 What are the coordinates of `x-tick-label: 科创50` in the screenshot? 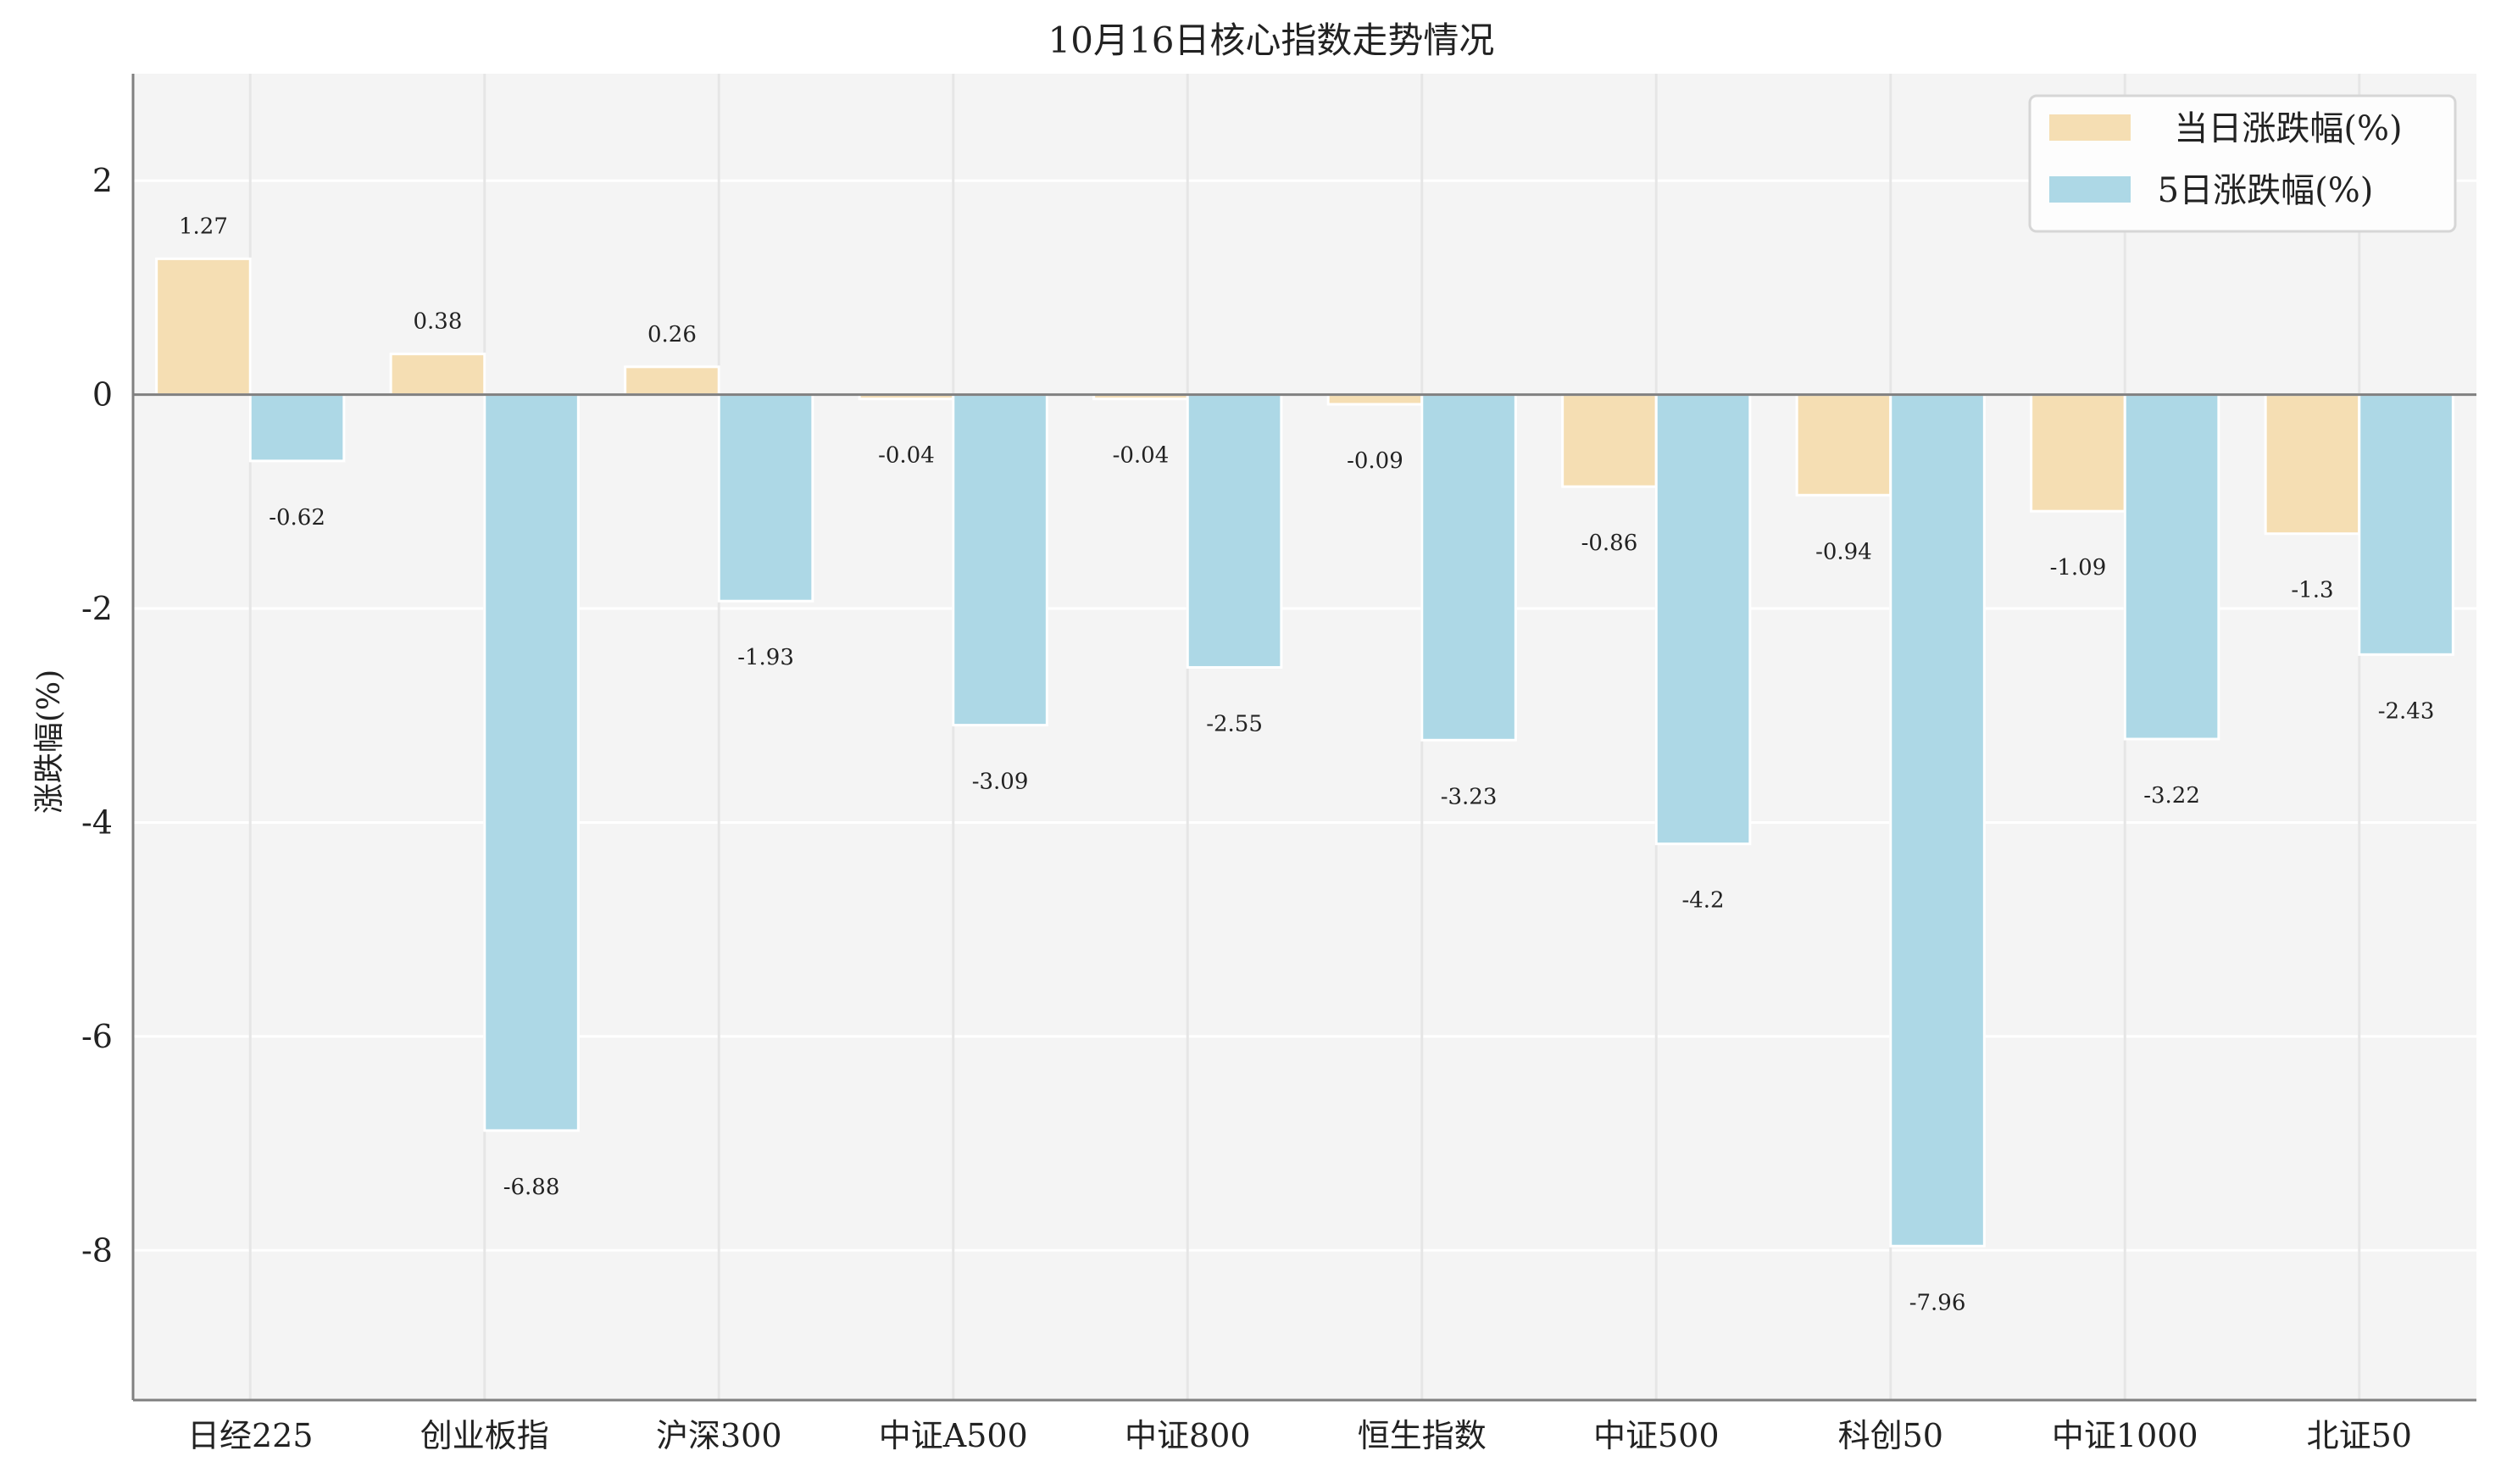 It's located at (1890, 1436).